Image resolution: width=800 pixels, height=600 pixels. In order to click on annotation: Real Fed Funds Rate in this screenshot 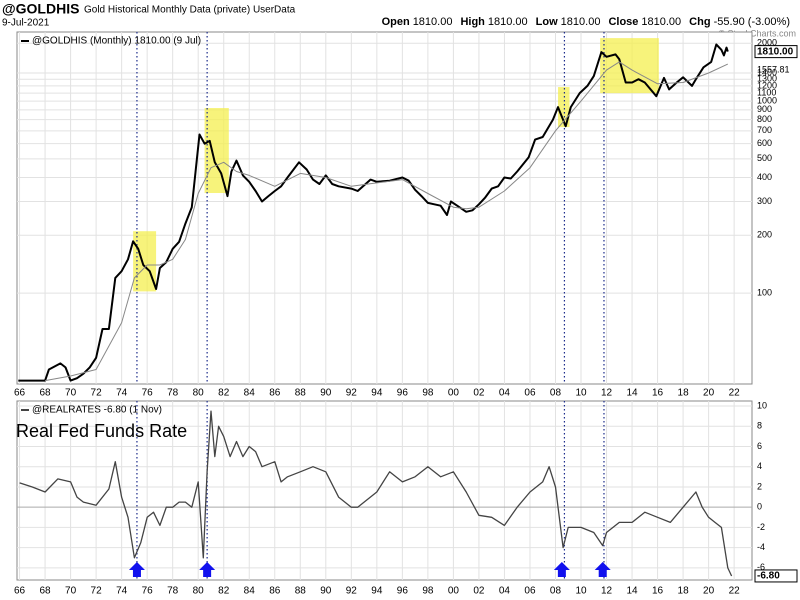, I will do `click(101, 431)`.